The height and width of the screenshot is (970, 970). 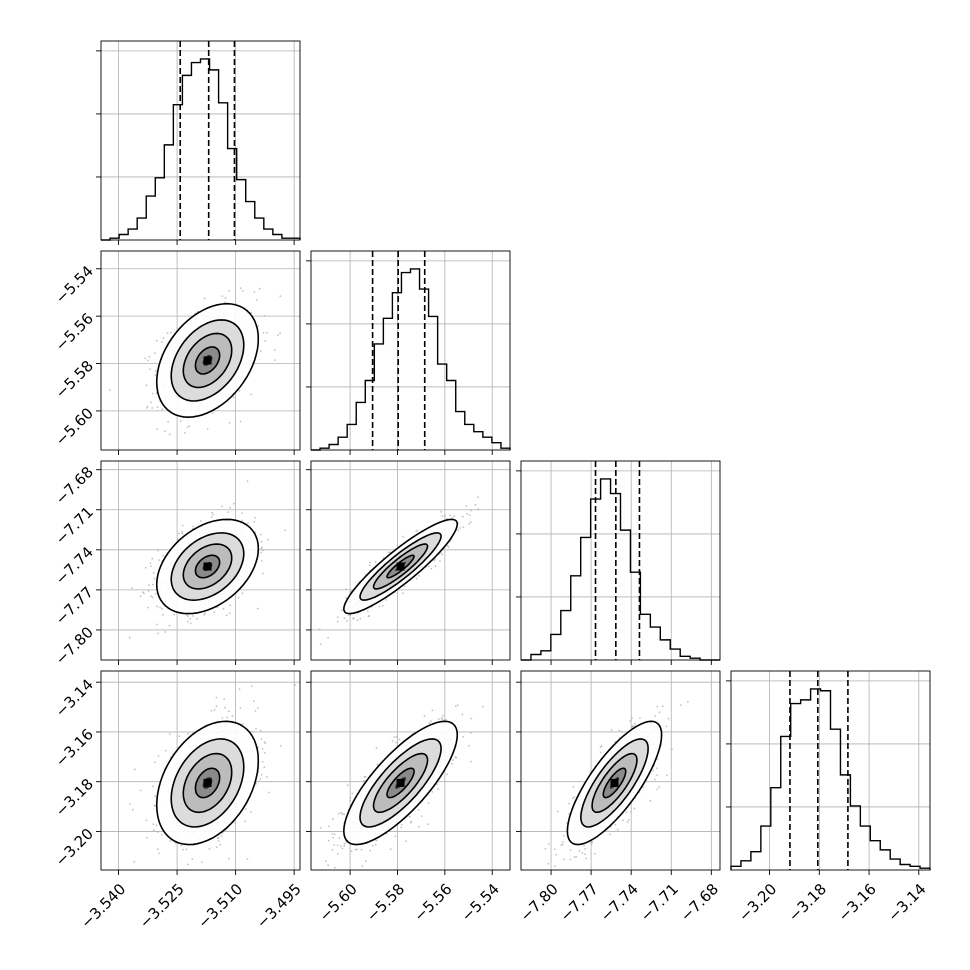 I want to click on x-tick-label-2-2: −7.74, so click(x=619, y=902).